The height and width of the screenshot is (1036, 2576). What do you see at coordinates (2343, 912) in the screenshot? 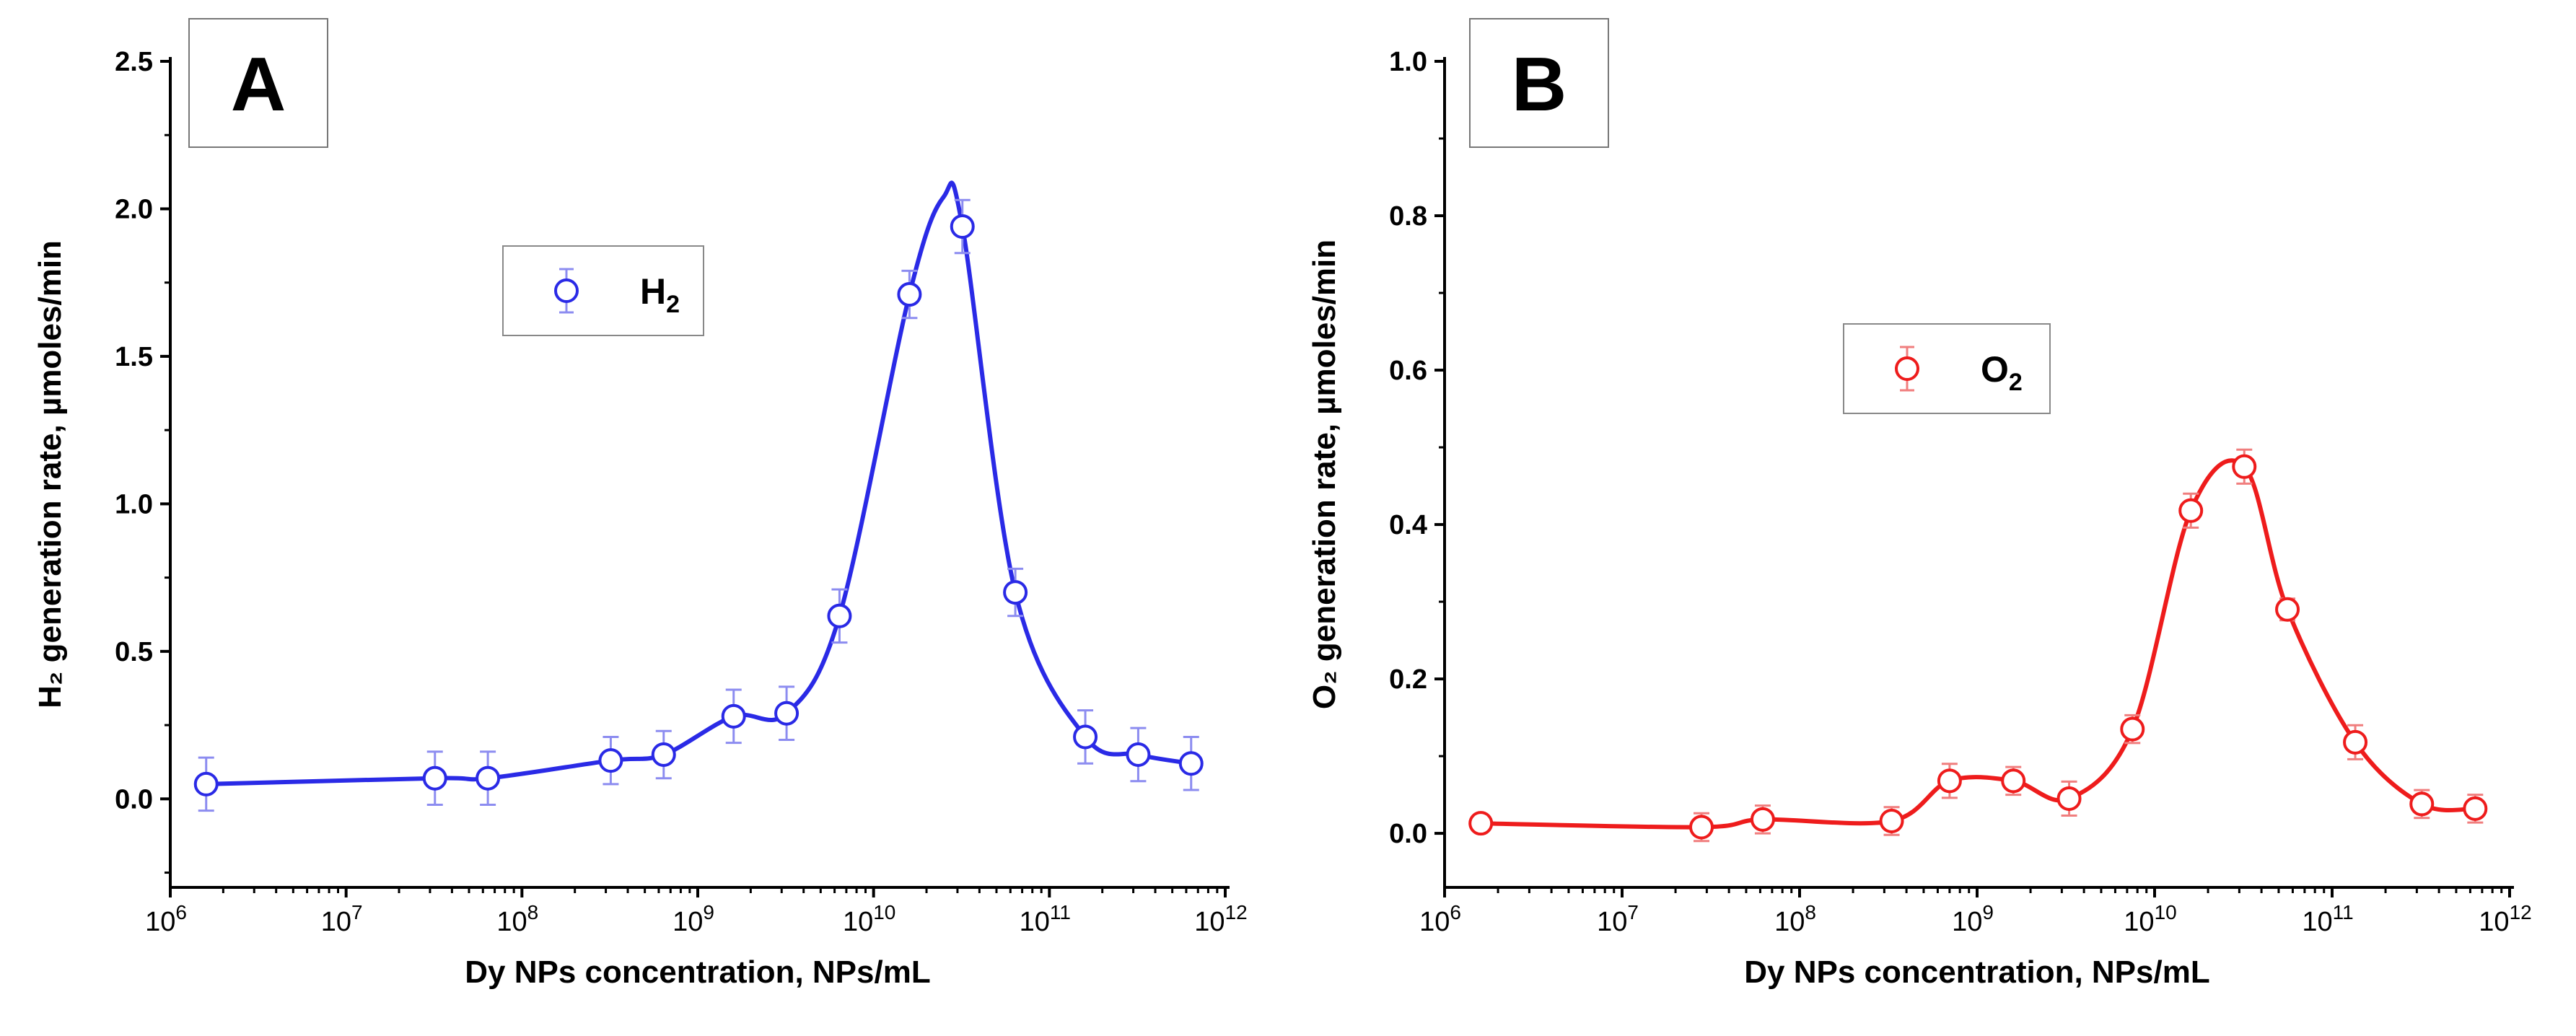
I see `x-tick-exponent: 11` at bounding box center [2343, 912].